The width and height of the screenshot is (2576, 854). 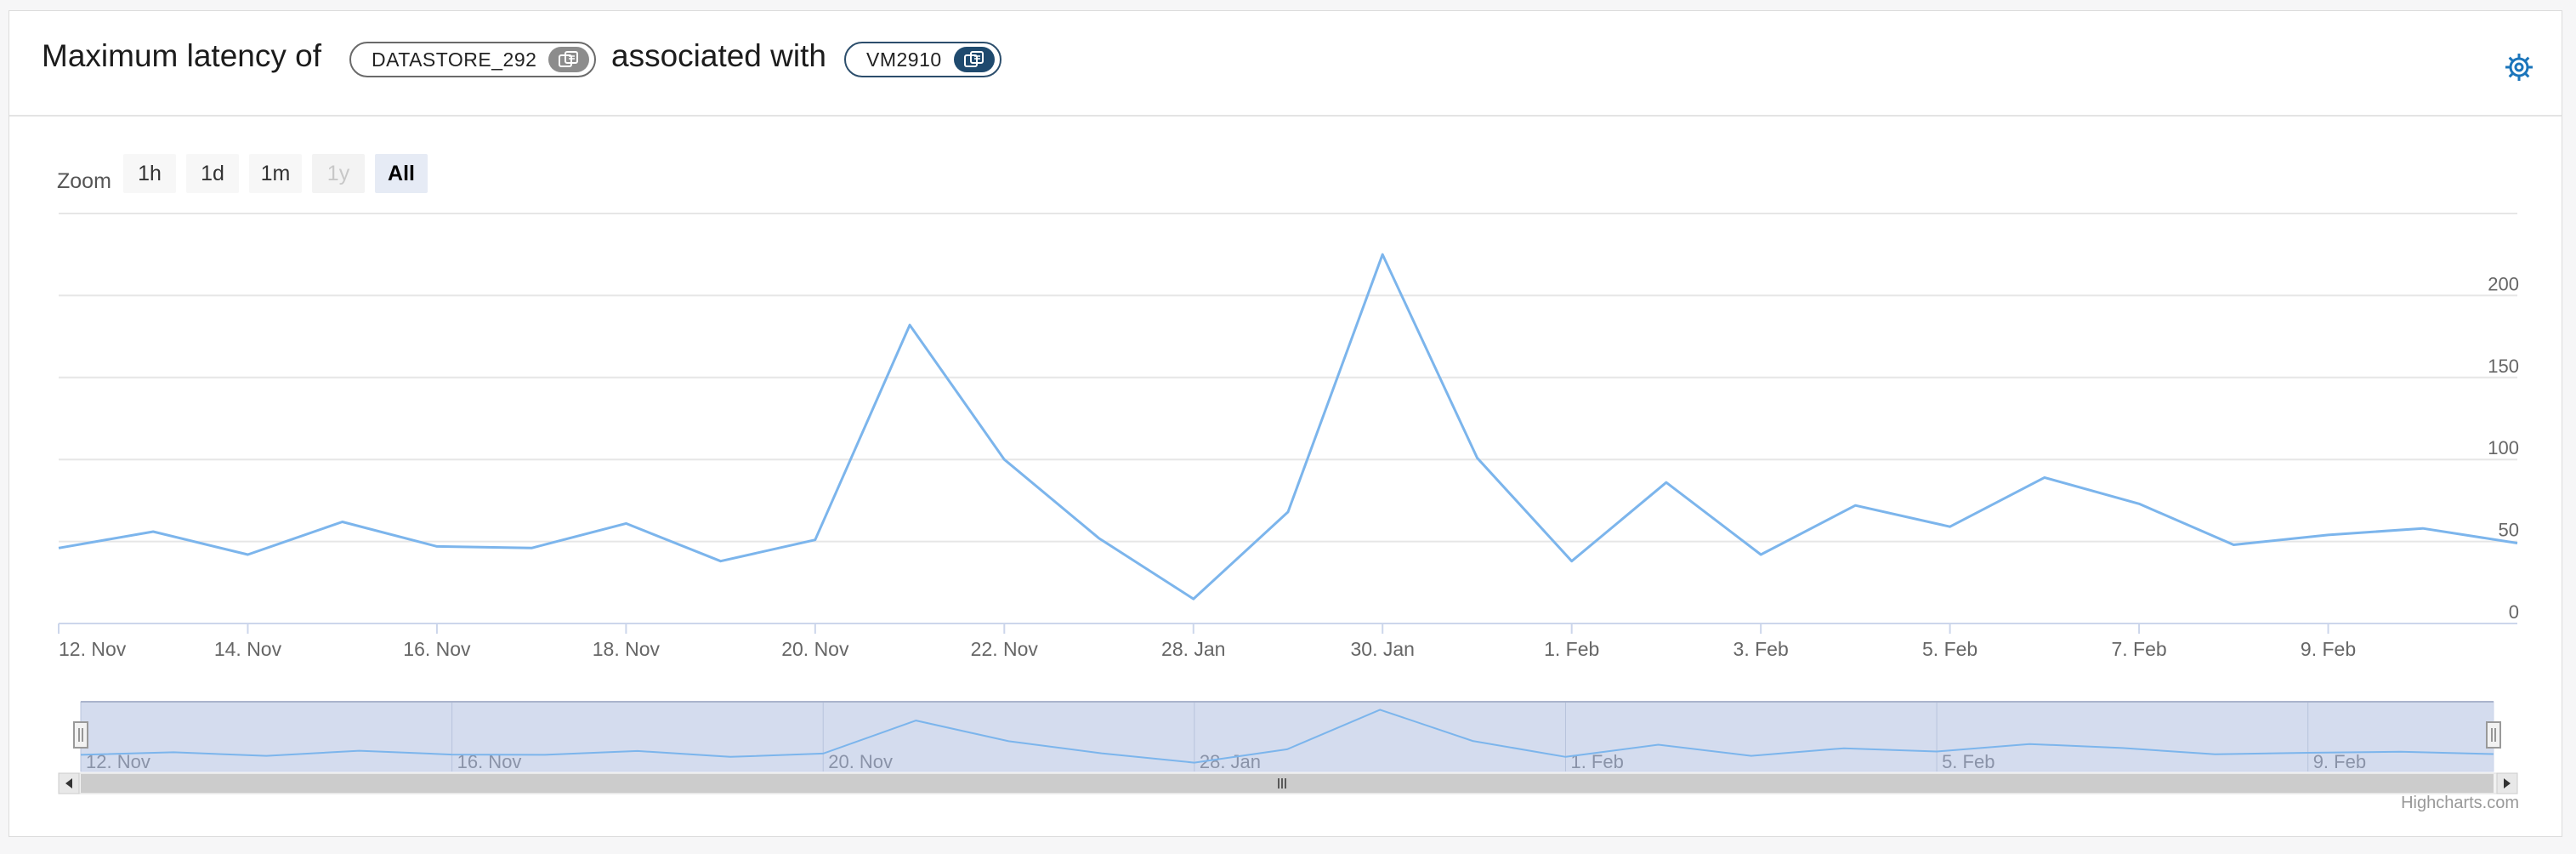 What do you see at coordinates (150, 173) in the screenshot?
I see `zoom-1h-button: 1h` at bounding box center [150, 173].